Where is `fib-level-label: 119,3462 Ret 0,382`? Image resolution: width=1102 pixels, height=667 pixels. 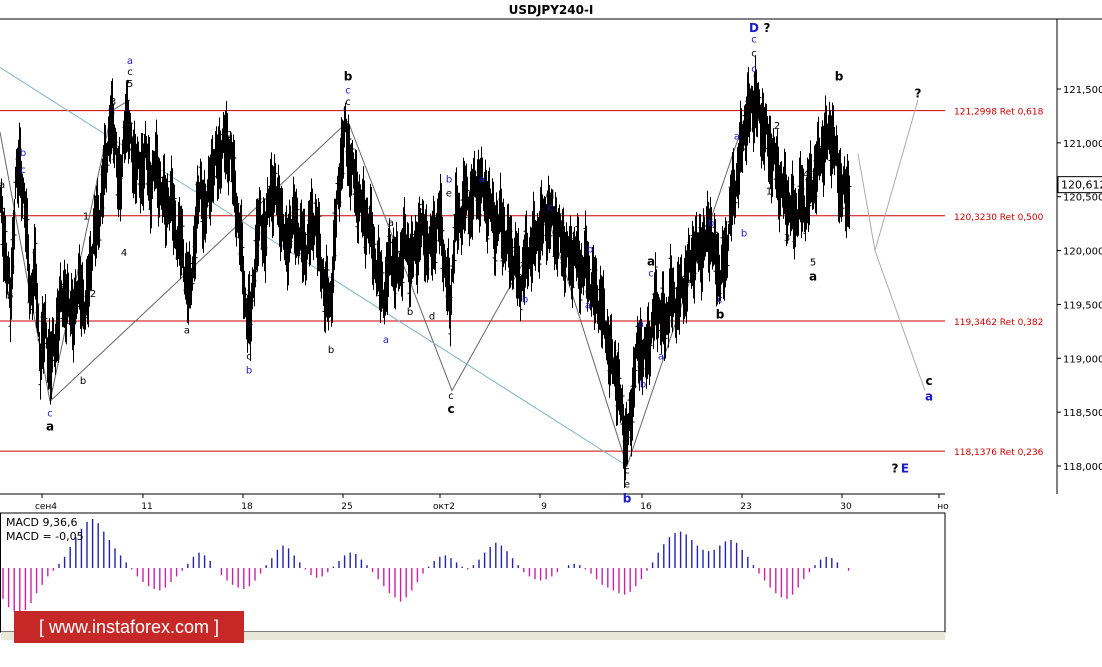 fib-level-label: 119,3462 Ret 0,382 is located at coordinates (998, 323).